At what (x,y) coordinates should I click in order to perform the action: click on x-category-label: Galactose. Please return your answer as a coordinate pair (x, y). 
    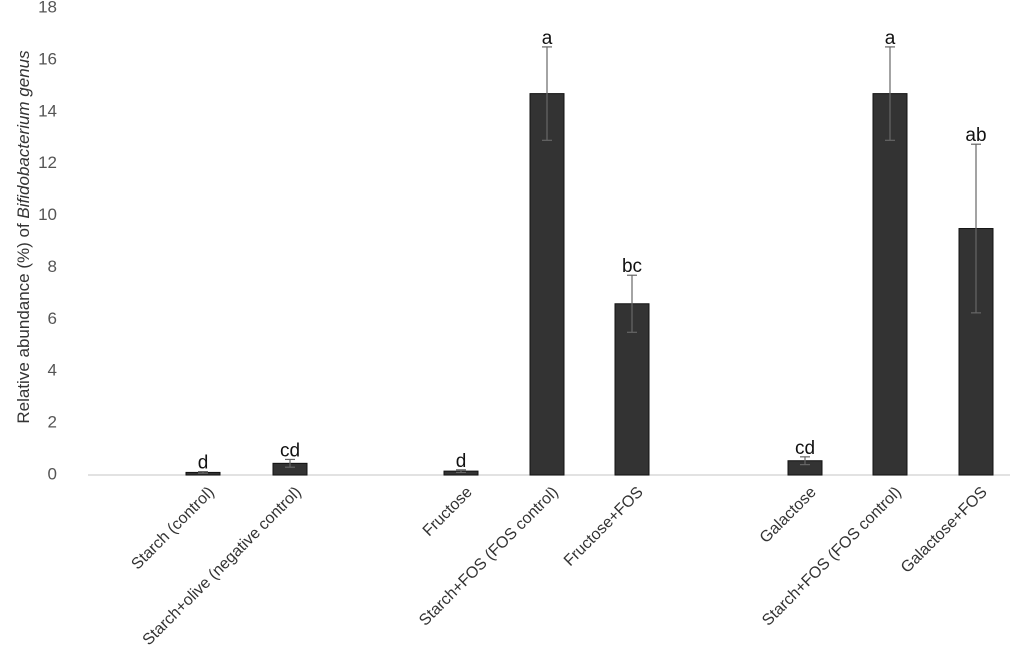
    Looking at the image, I should click on (788, 515).